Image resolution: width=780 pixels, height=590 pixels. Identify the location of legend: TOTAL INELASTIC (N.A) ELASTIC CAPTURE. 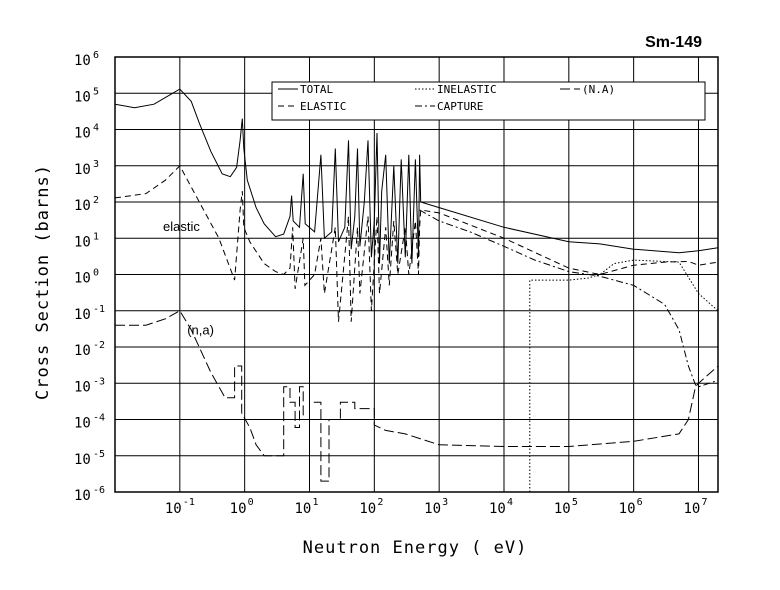
(488, 101).